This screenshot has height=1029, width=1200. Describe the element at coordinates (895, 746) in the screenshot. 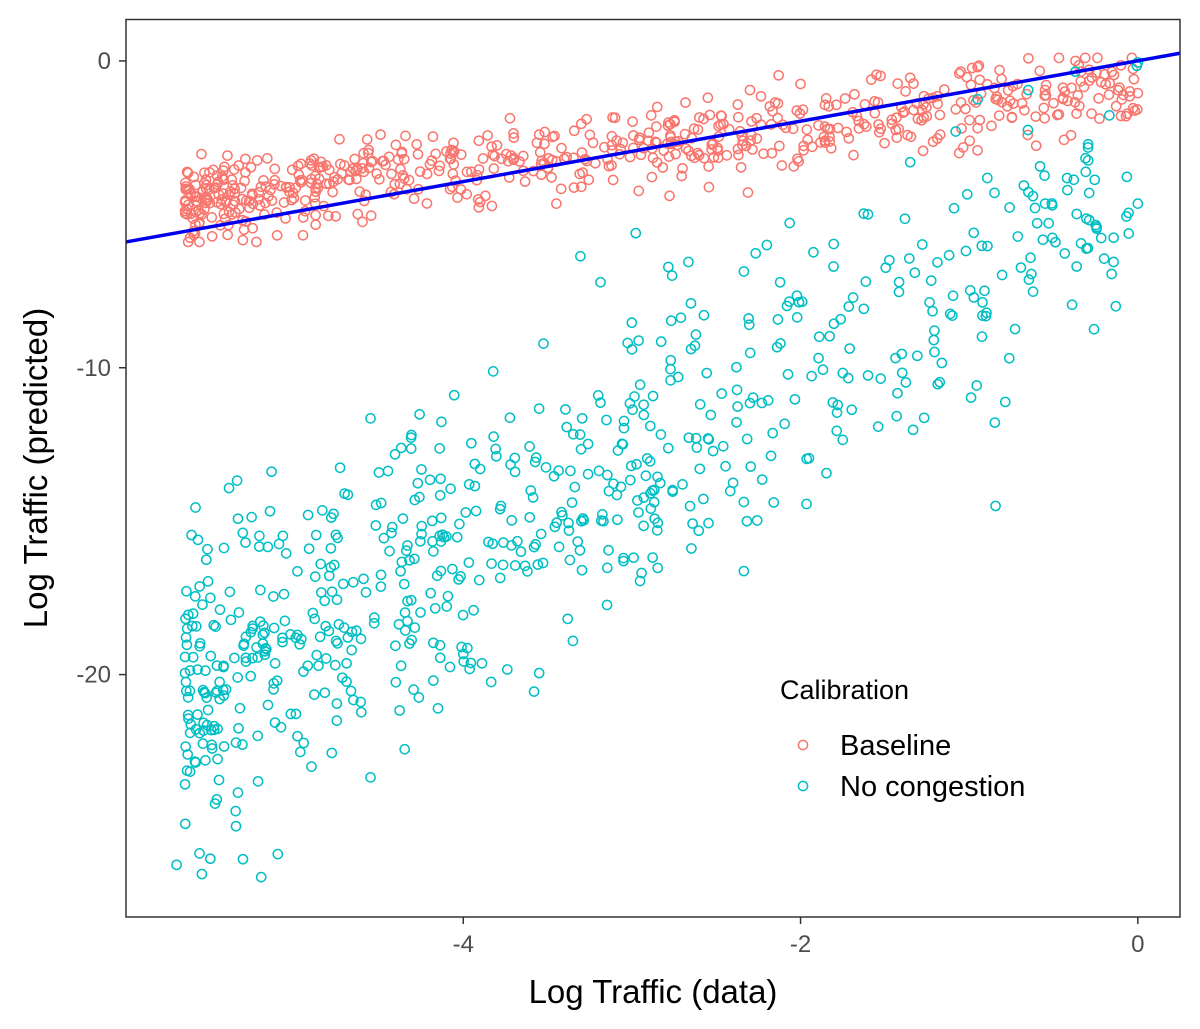

I see `legend-label-baseline: Baseline` at that location.